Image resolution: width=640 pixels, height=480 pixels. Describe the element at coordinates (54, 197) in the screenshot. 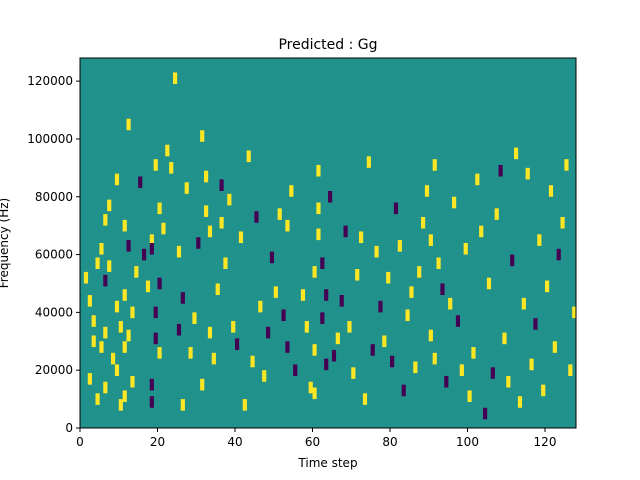

I see `y-tick-label: 80000` at that location.